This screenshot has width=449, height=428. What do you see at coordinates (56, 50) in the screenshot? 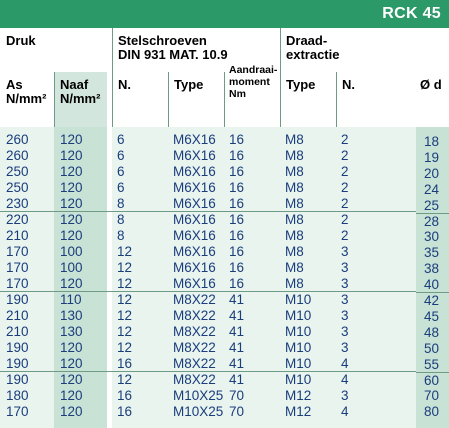
I see `group-header-druk: Druk` at bounding box center [56, 50].